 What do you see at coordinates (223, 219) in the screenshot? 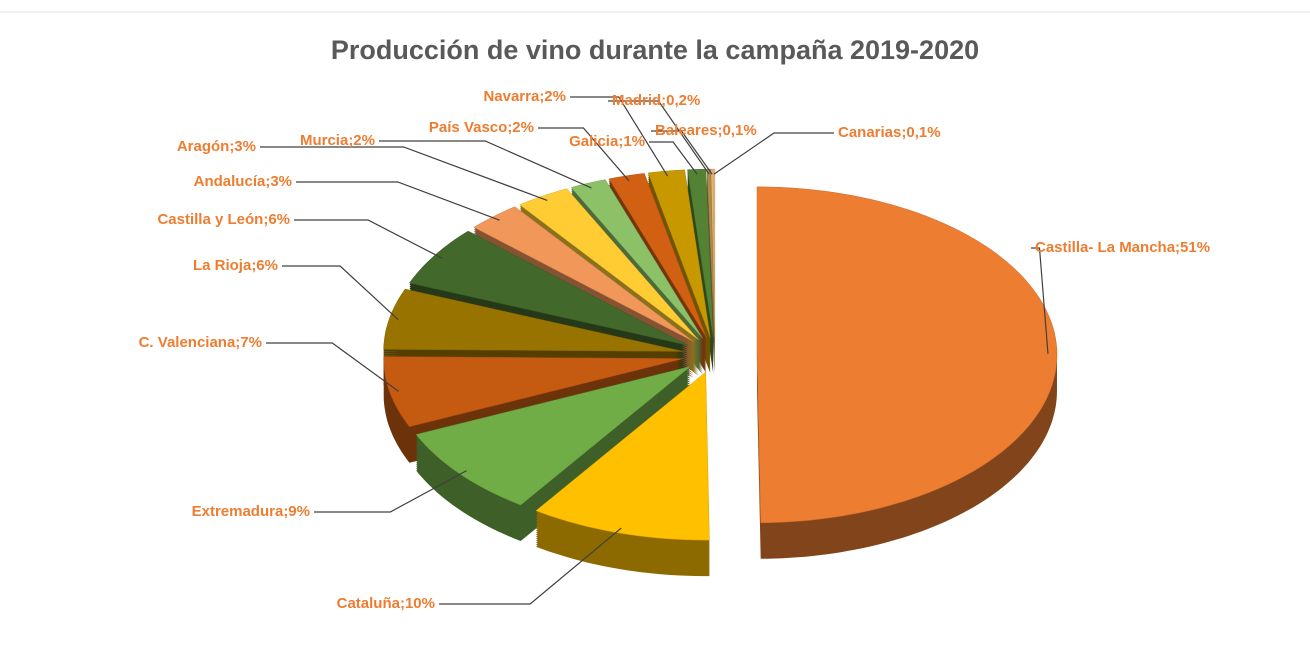
I see `data-label: Castilla y León;6%` at bounding box center [223, 219].